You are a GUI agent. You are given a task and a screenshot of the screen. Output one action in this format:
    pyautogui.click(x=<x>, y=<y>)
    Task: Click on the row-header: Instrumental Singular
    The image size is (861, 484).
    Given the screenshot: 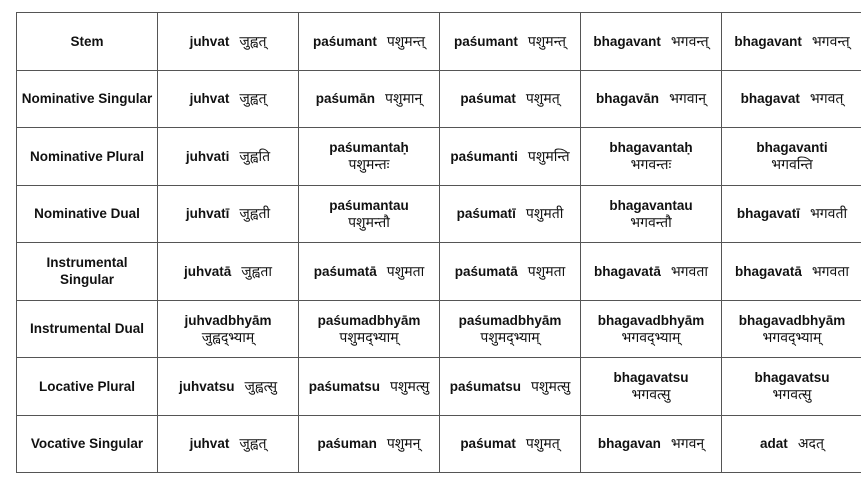 What is the action you would take?
    pyautogui.click(x=87, y=271)
    